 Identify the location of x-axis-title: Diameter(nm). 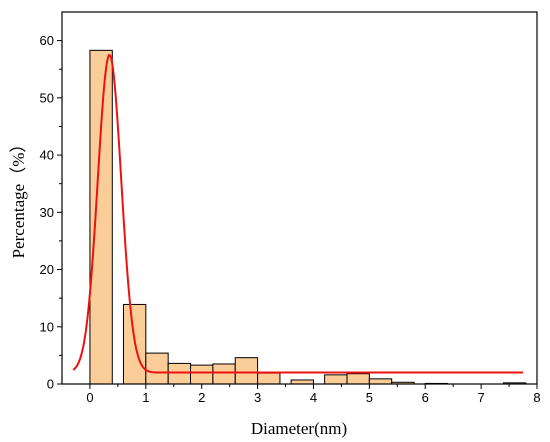
(299, 428).